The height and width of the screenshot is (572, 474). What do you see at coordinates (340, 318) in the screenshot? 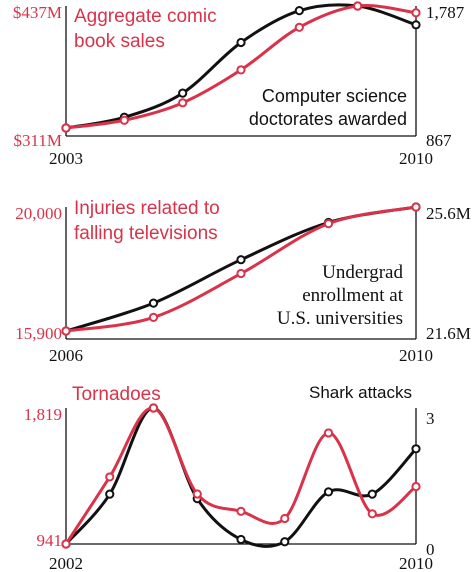
I see `series-label-line: U.S. universities` at bounding box center [340, 318].